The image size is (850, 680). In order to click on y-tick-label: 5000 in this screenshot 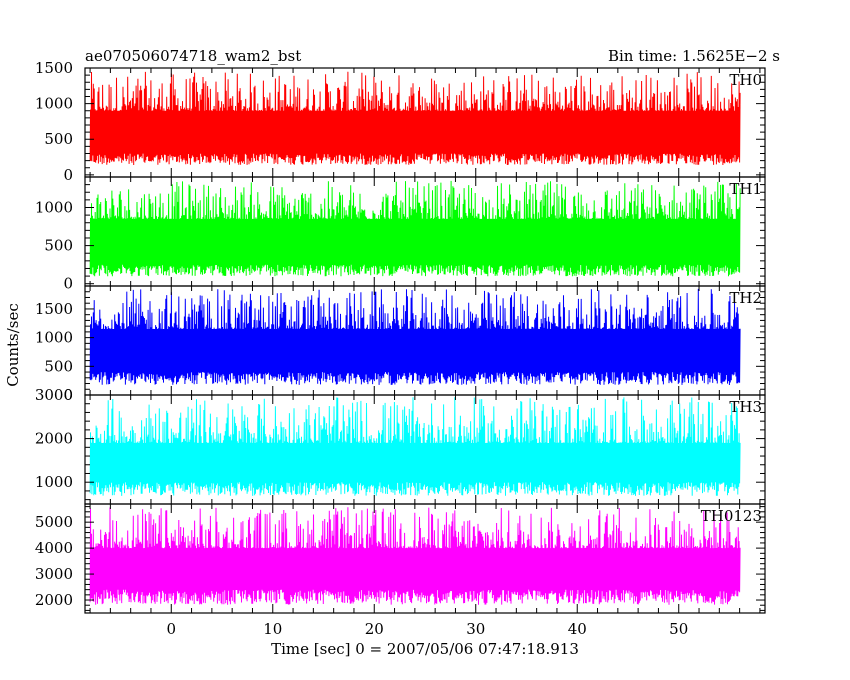, I will do `click(54, 522)`.